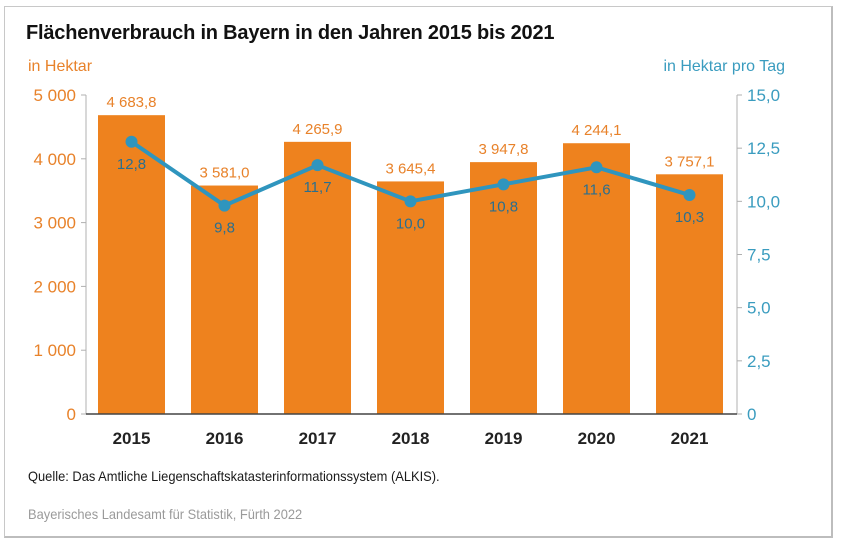  I want to click on bar-value-label: 4 265,9, so click(317, 129).